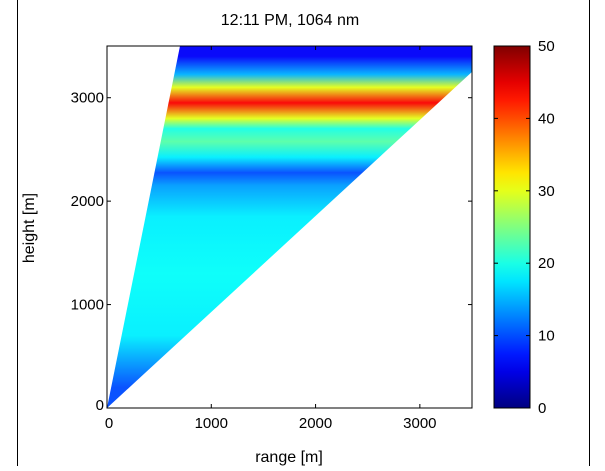  I want to click on y-tick-label: 0, so click(100, 405).